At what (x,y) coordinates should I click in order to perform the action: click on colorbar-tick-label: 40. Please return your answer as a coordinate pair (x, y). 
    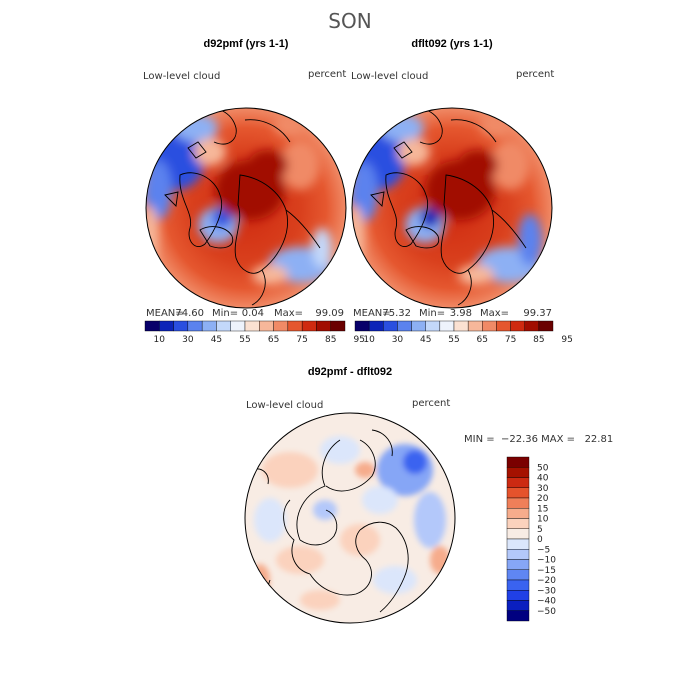
    Looking at the image, I should click on (543, 479).